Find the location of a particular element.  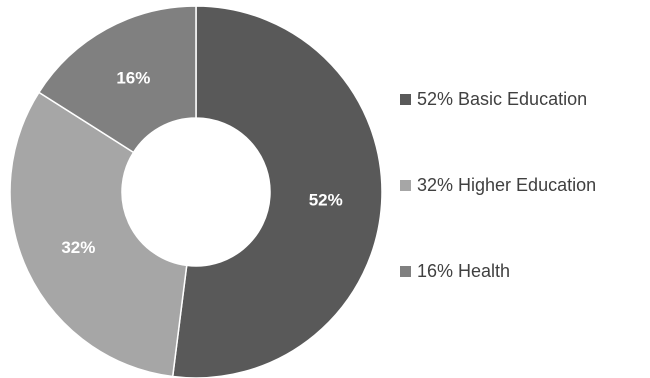

data-label-basic-education: 52% is located at coordinates (326, 200).